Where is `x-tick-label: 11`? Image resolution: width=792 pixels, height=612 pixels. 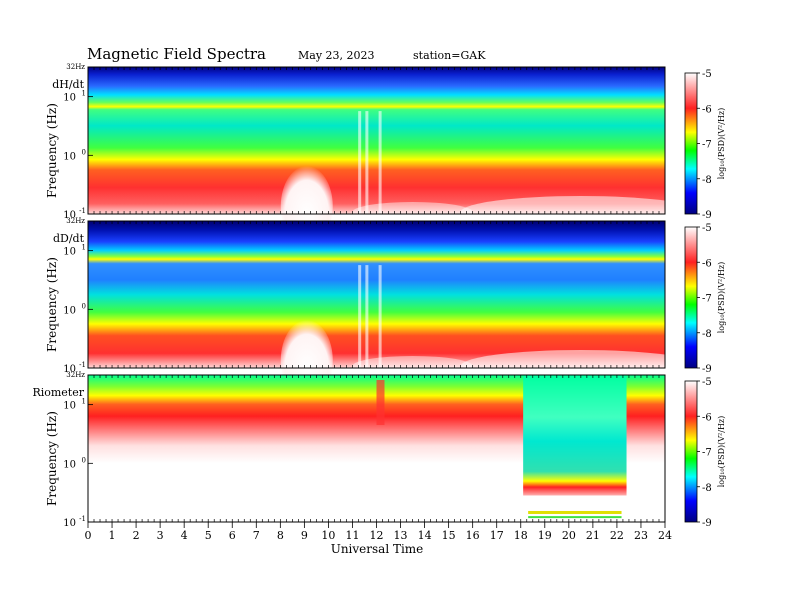
x-tick-label: 11 is located at coordinates (352, 535).